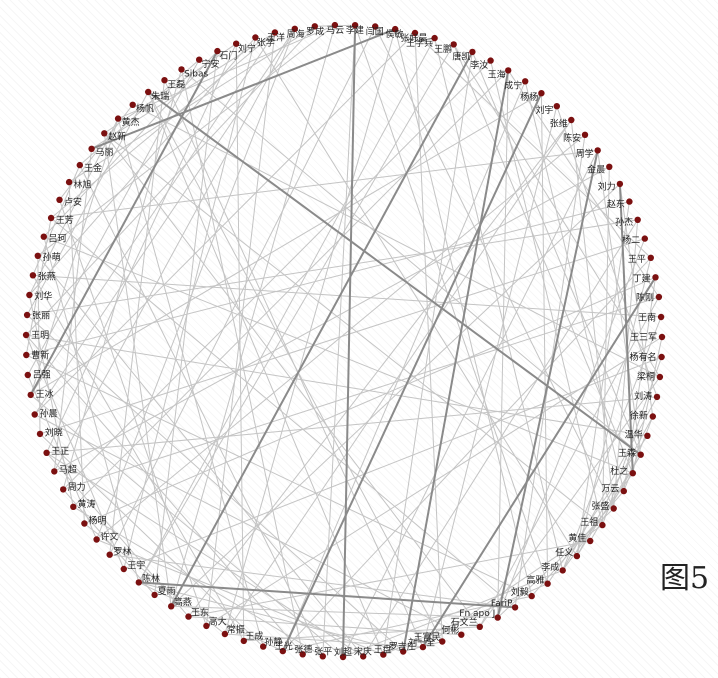 Image resolution: width=718 pixels, height=678 pixels. Describe the element at coordinates (54, 432) in the screenshot. I see `node-label: 刘晓` at that location.